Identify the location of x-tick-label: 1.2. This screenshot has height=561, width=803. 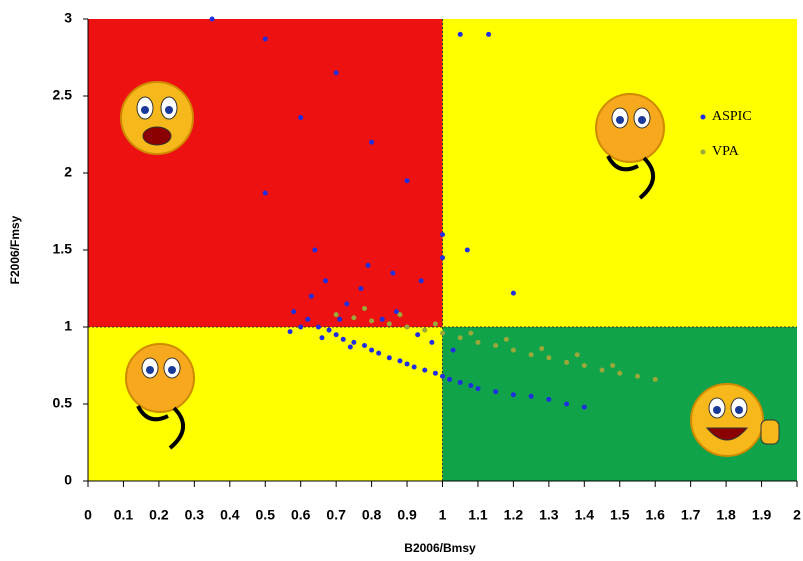
(514, 515).